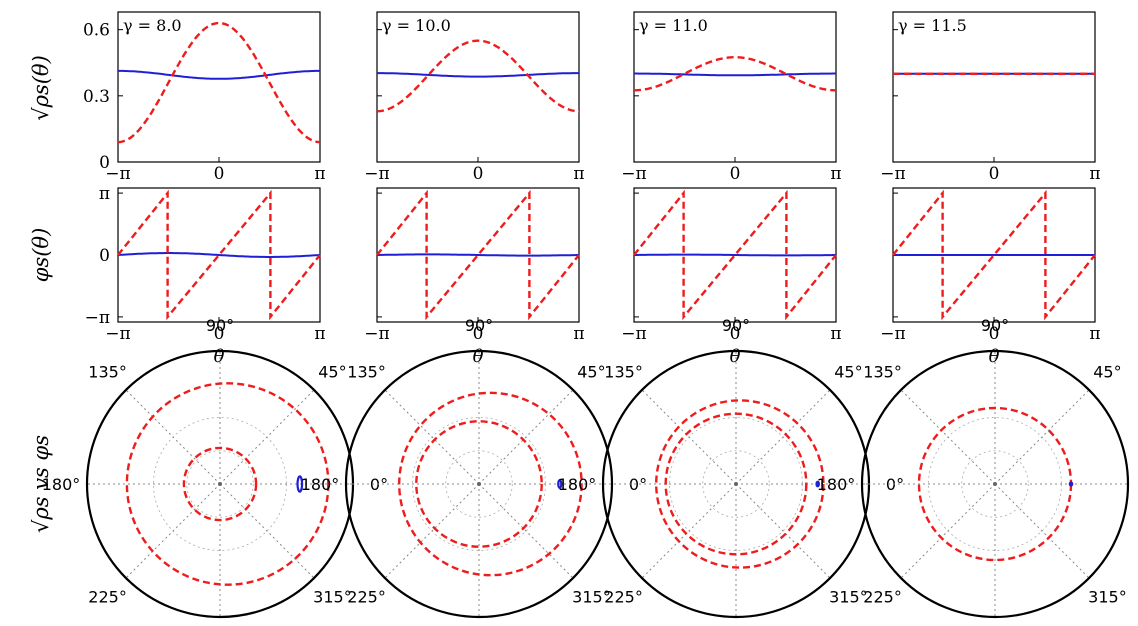 Image resolution: width=1138 pixels, height=626 pixels. I want to click on row1-ylabel: √ρs(θ), so click(41, 88).